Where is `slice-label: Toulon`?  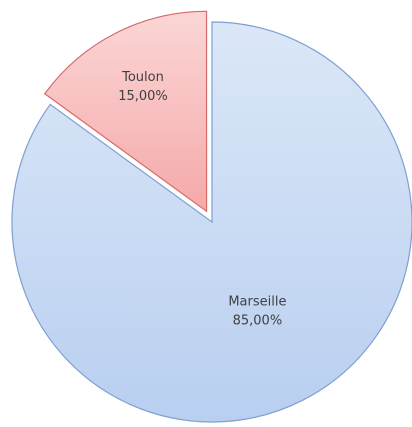
slice-label: Toulon is located at coordinates (142, 77).